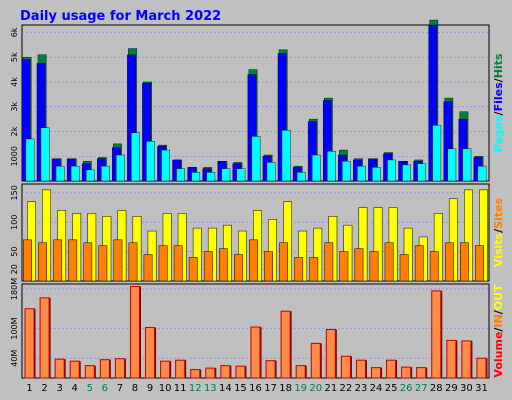  I want to click on legend-part: OUT, so click(498, 297).